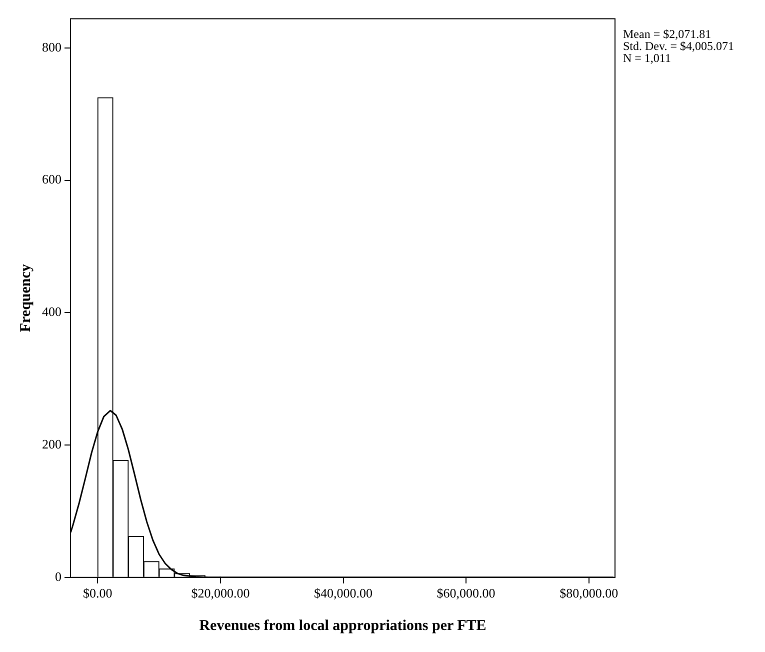  Describe the element at coordinates (466, 593) in the screenshot. I see `x-tick-label: $60,000.00` at that location.